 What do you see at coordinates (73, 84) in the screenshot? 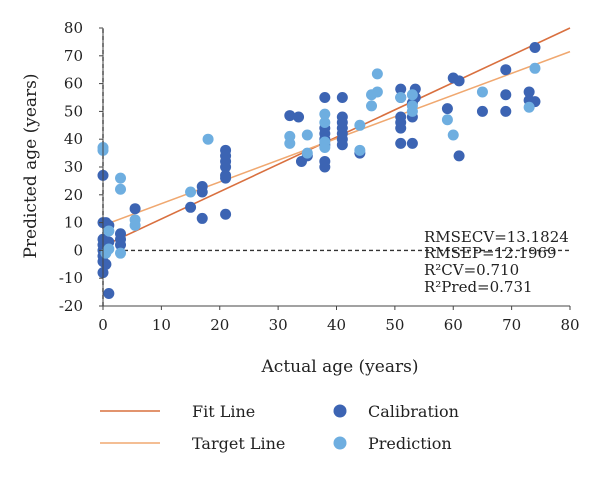
I see `y-tick-label: 60` at bounding box center [73, 84].